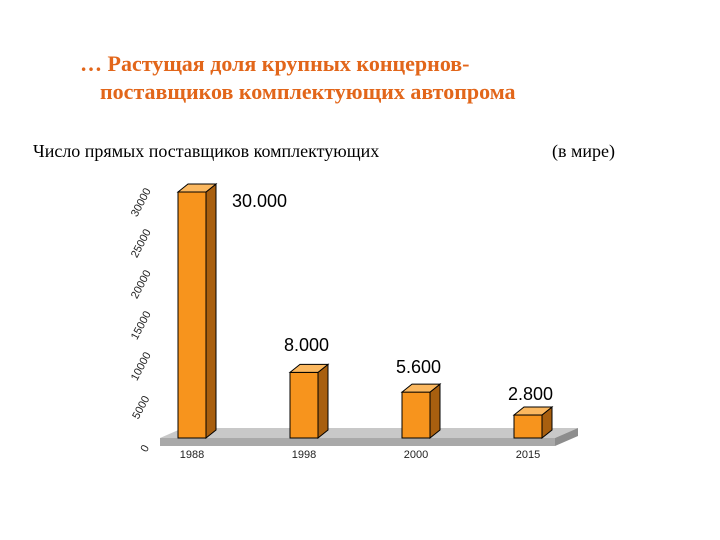 The height and width of the screenshot is (540, 720). What do you see at coordinates (141, 407) in the screenshot?
I see `y-tick-label: 5000` at bounding box center [141, 407].